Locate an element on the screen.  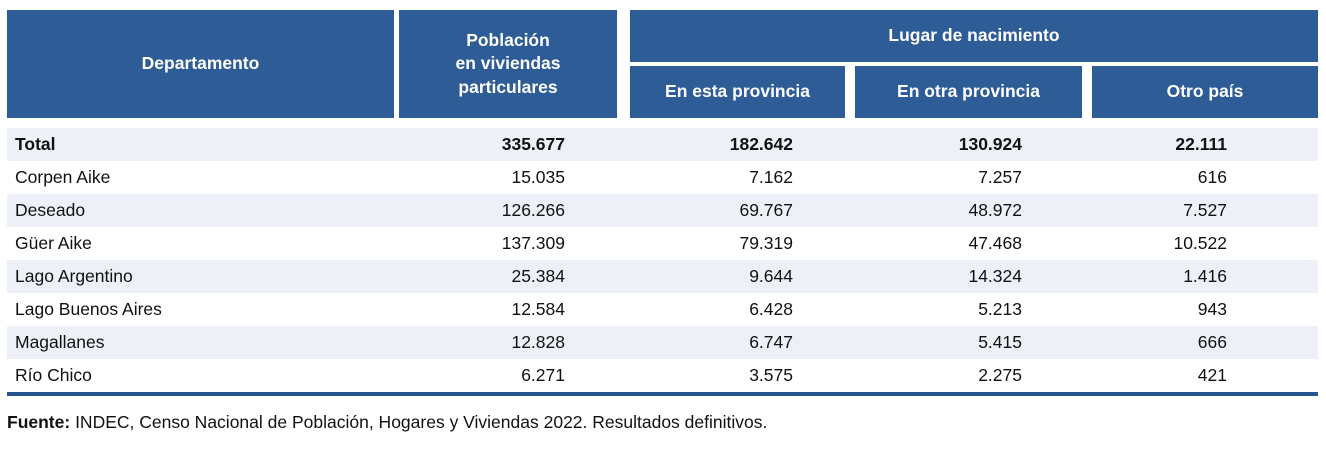
cell-poblacion: 335.677 is located at coordinates (533, 144).